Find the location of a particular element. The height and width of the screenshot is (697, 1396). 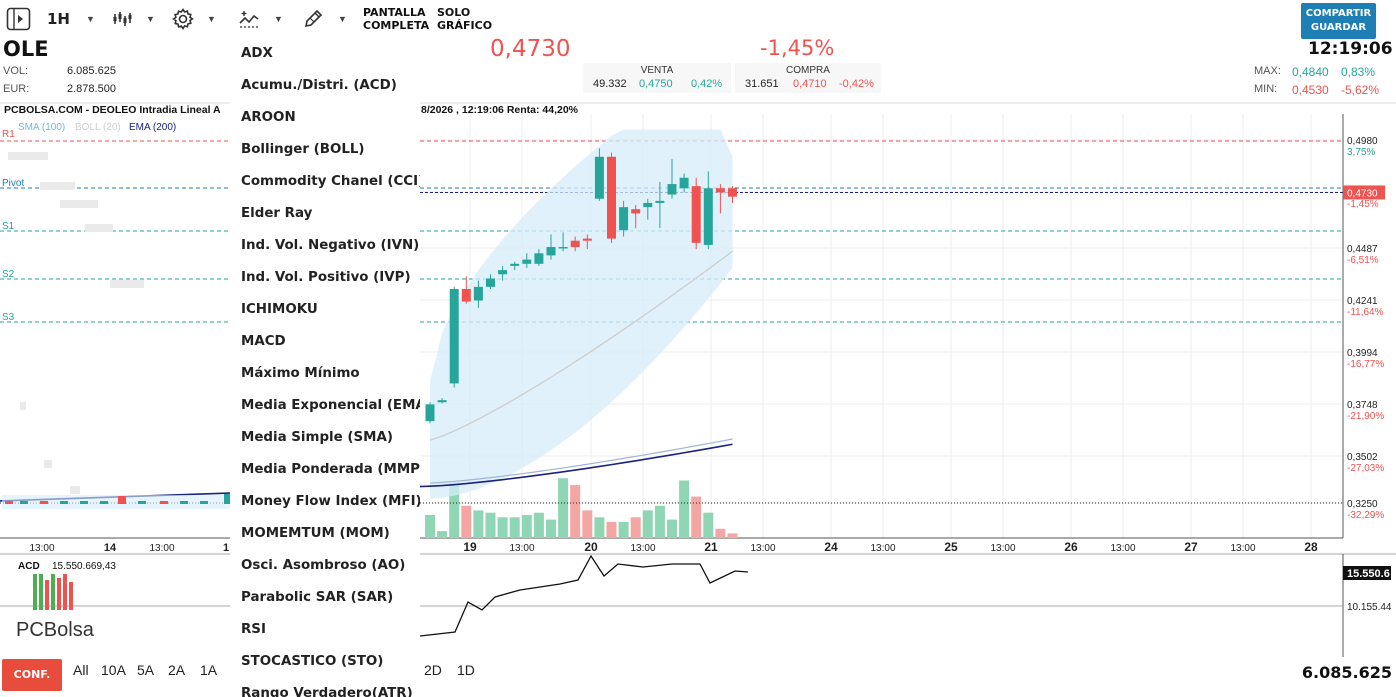

indicator-menu-item: AROON is located at coordinates (268, 117).